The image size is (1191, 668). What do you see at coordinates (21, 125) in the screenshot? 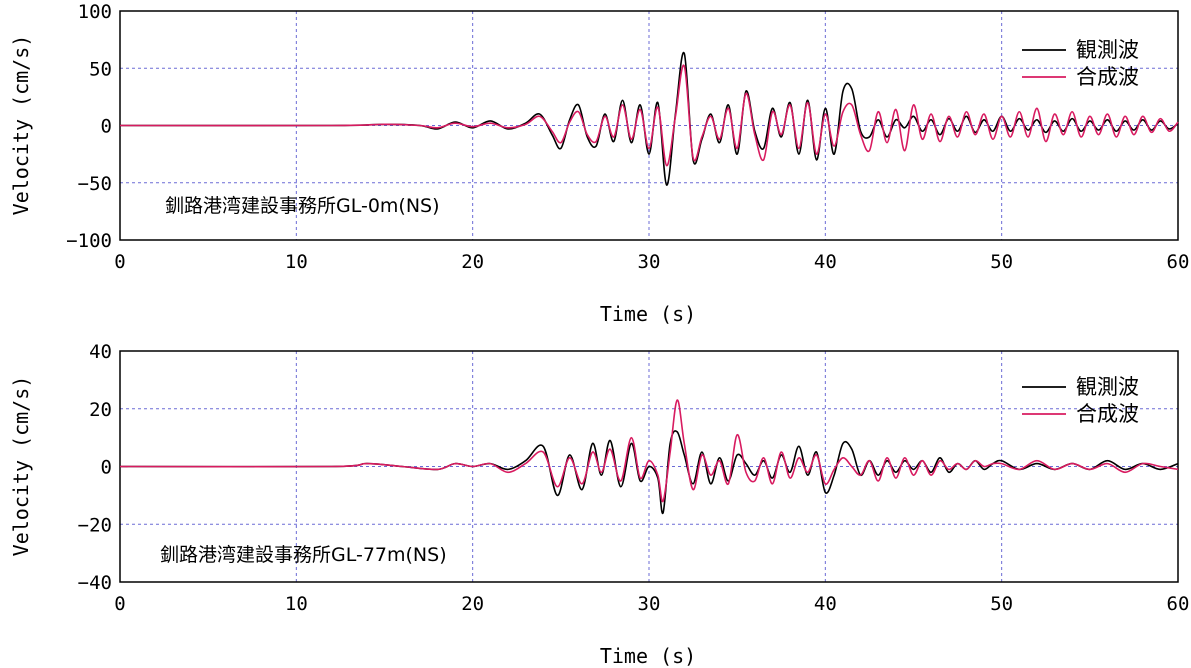
I see `y-axis-label-top: Velocity (cm/s)` at bounding box center [21, 125].